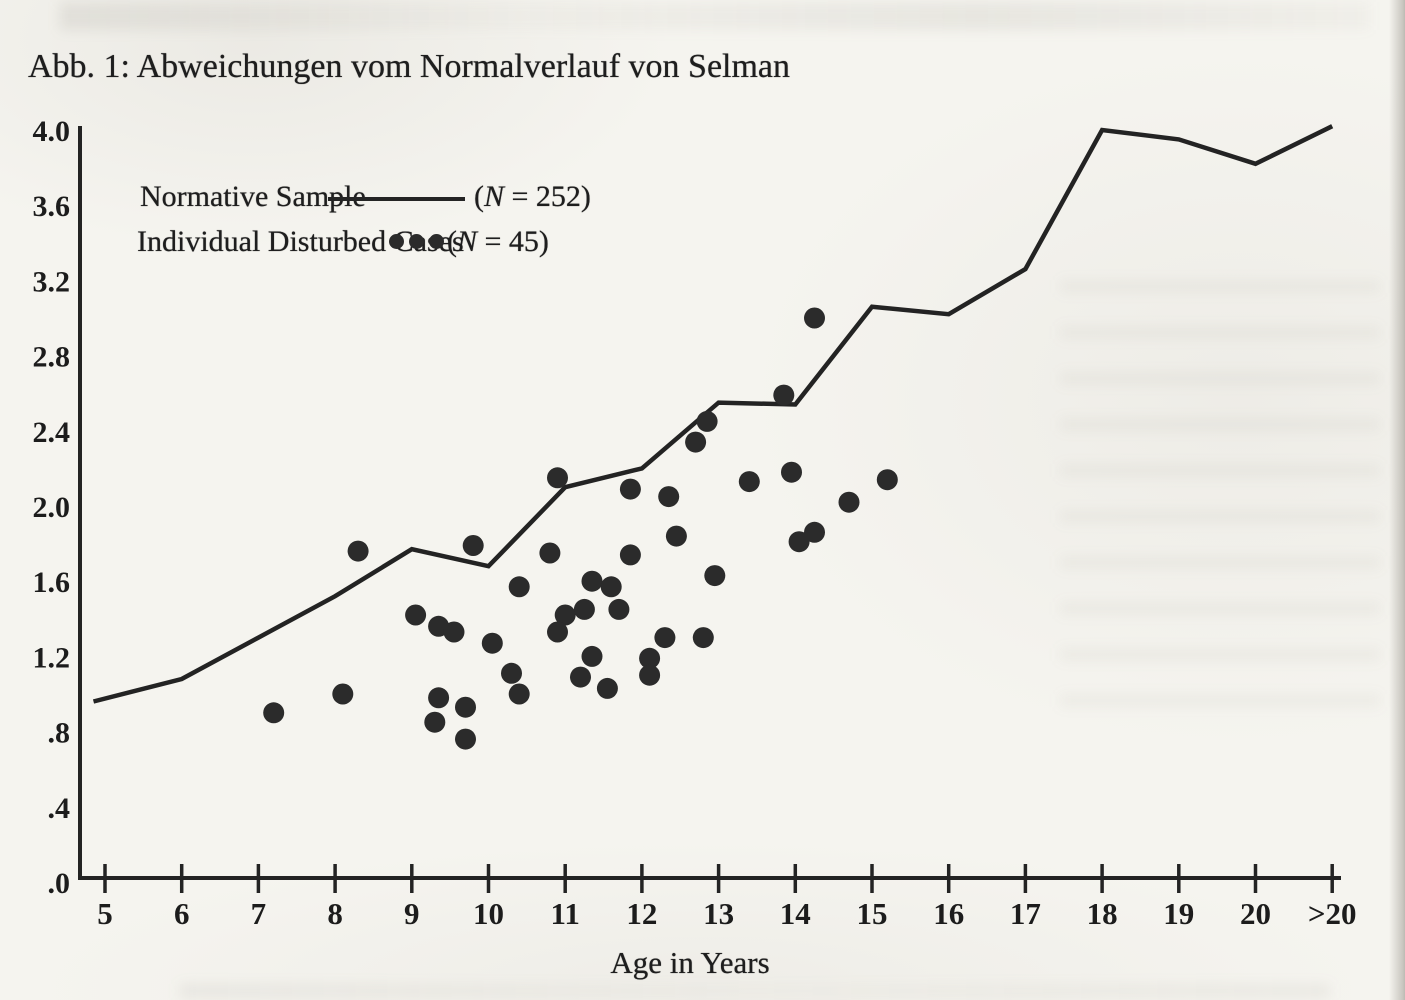 The height and width of the screenshot is (1000, 1405). What do you see at coordinates (1178, 913) in the screenshot?
I see `x-tick-label: 19` at bounding box center [1178, 913].